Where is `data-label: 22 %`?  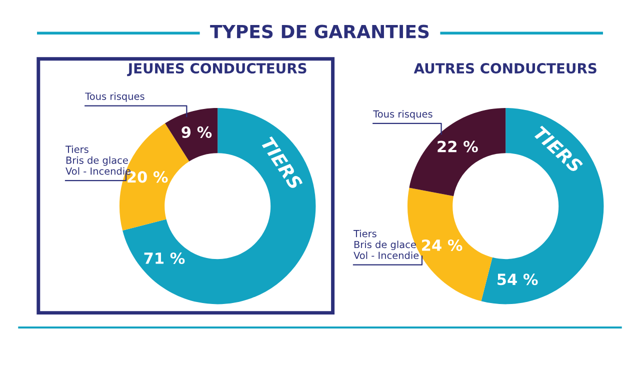
data-label: 22 % is located at coordinates (458, 146).